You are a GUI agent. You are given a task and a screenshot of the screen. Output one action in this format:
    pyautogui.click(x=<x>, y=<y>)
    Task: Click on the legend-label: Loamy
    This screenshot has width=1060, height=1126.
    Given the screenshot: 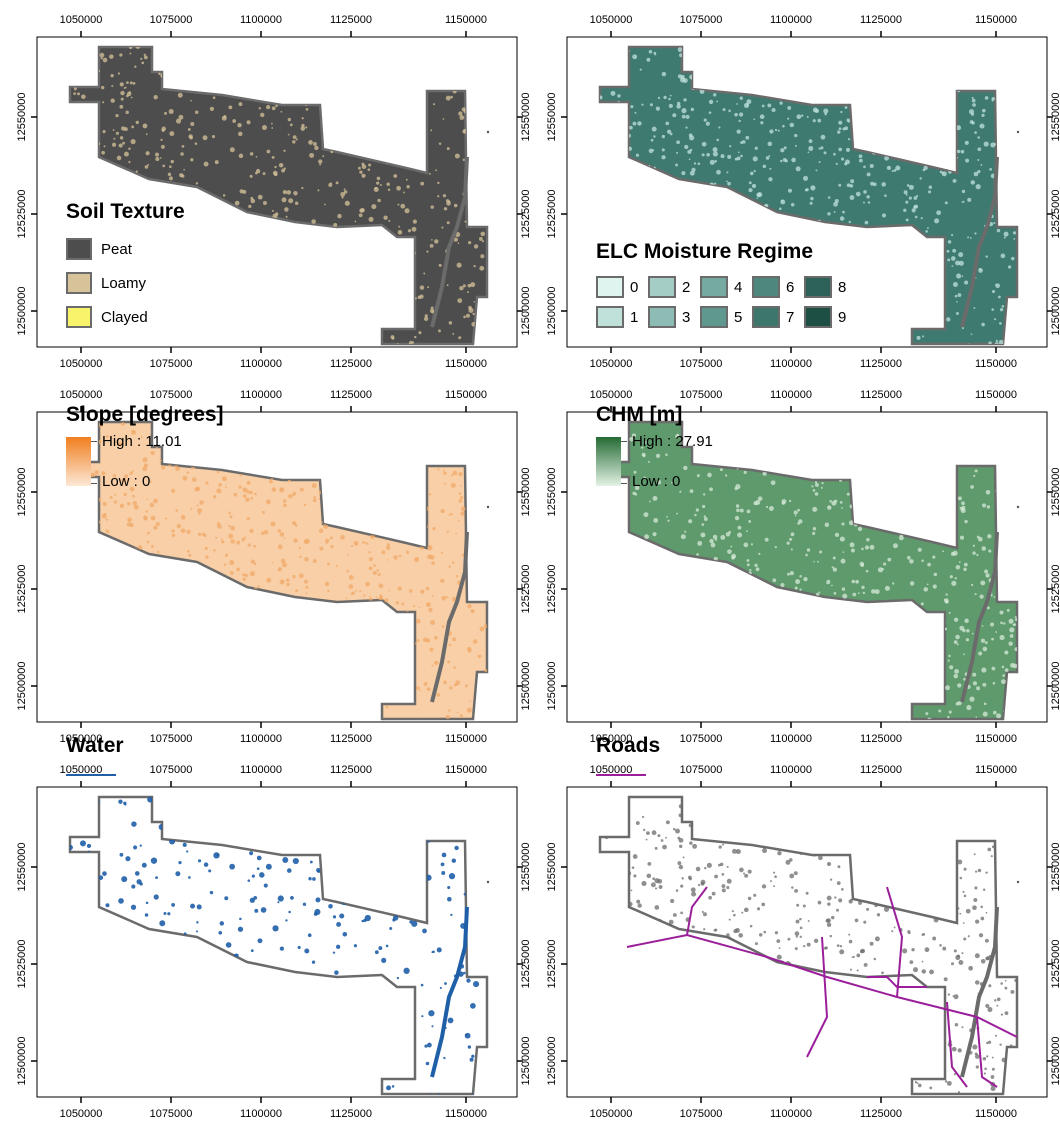 What is the action you would take?
    pyautogui.click(x=124, y=283)
    